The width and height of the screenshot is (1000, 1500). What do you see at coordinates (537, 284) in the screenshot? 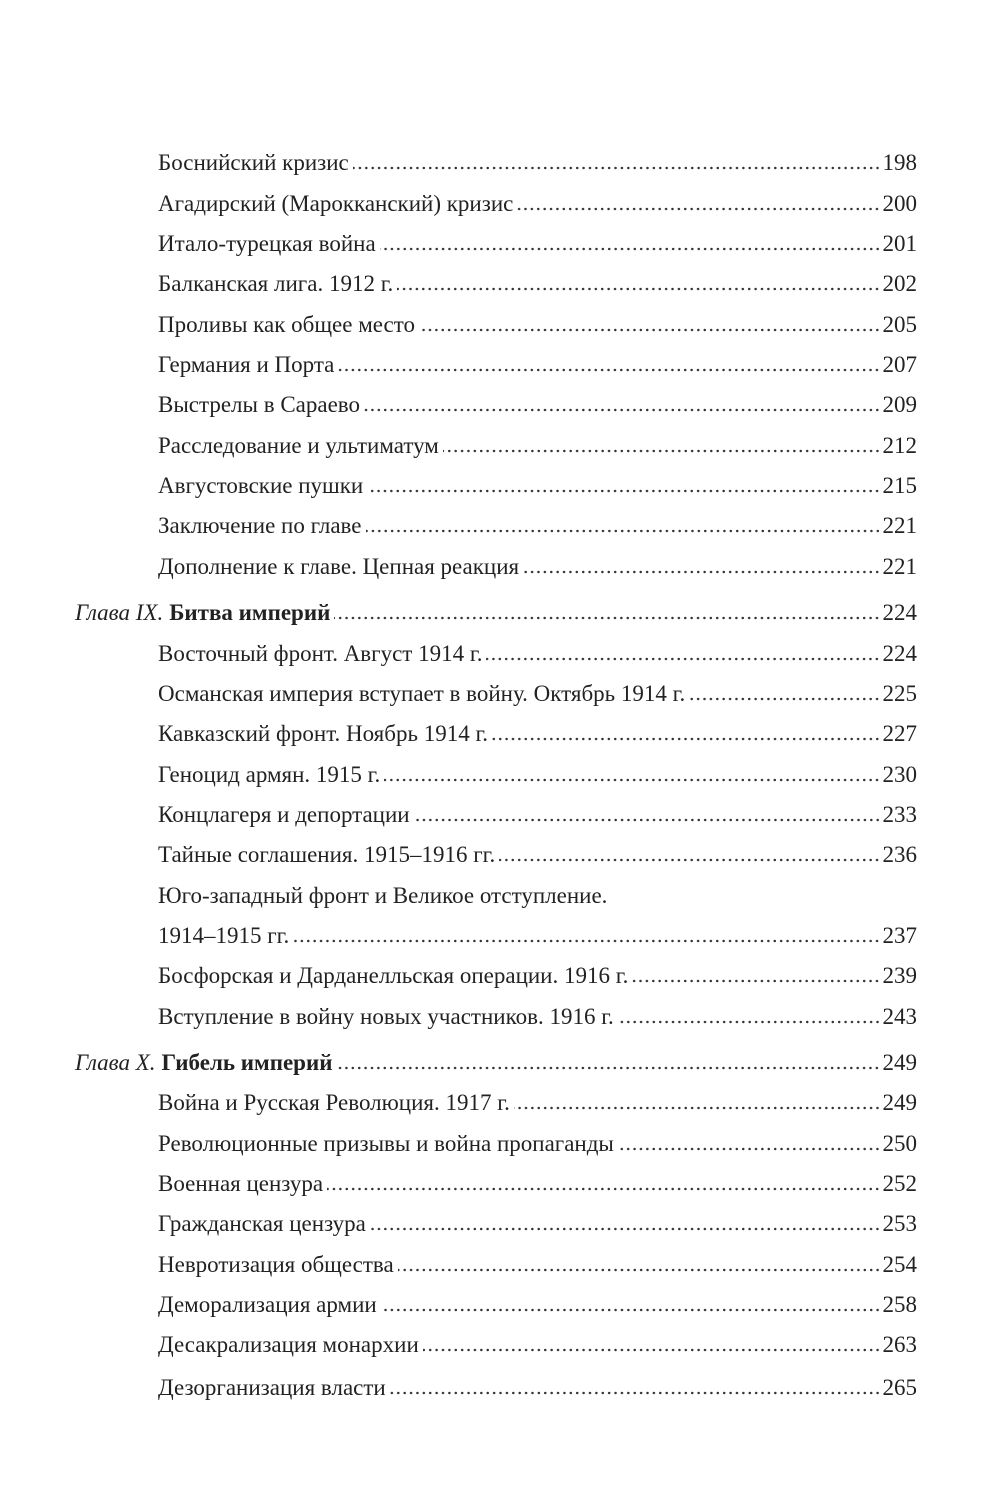
I see `toc-entry: Балканская лига. 1912 г. 202` at bounding box center [537, 284].